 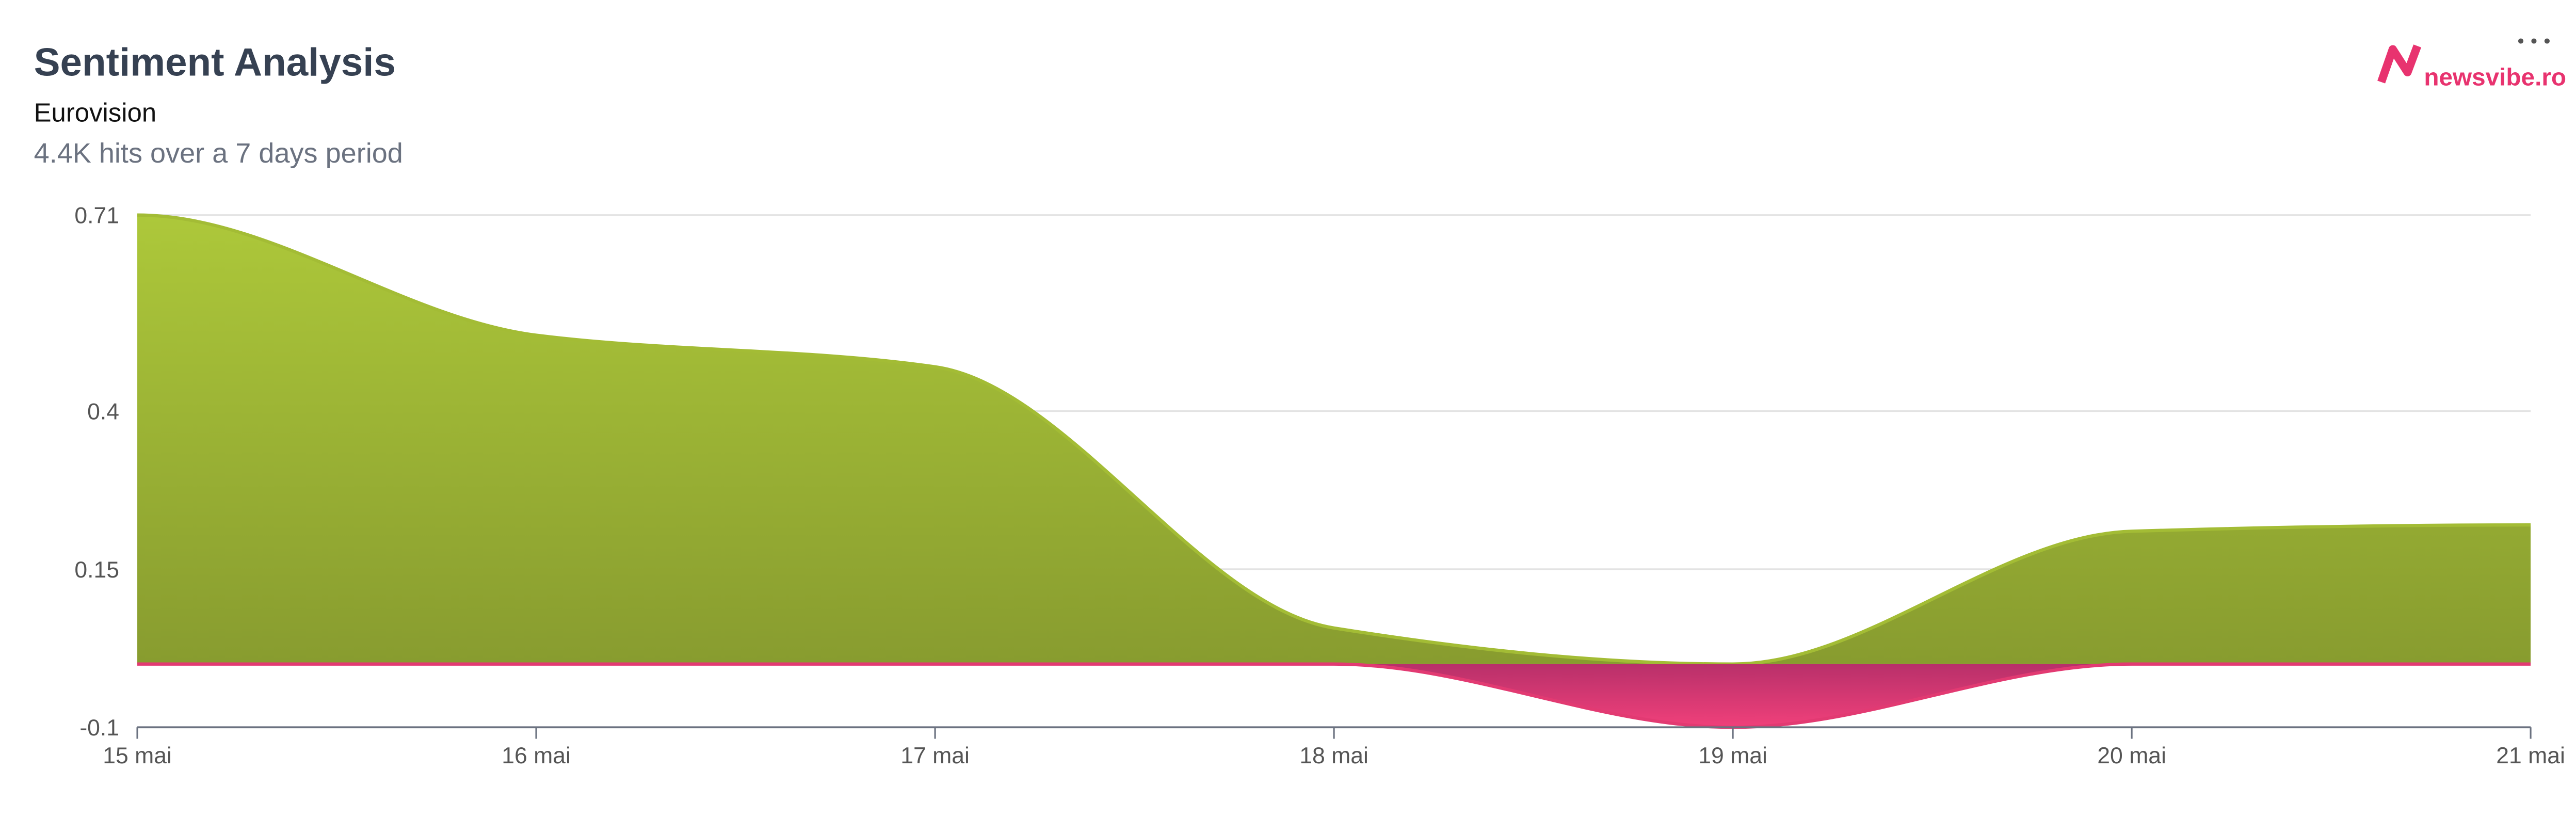 What do you see at coordinates (97, 570) in the screenshot?
I see `y-tick-label: 0.15` at bounding box center [97, 570].